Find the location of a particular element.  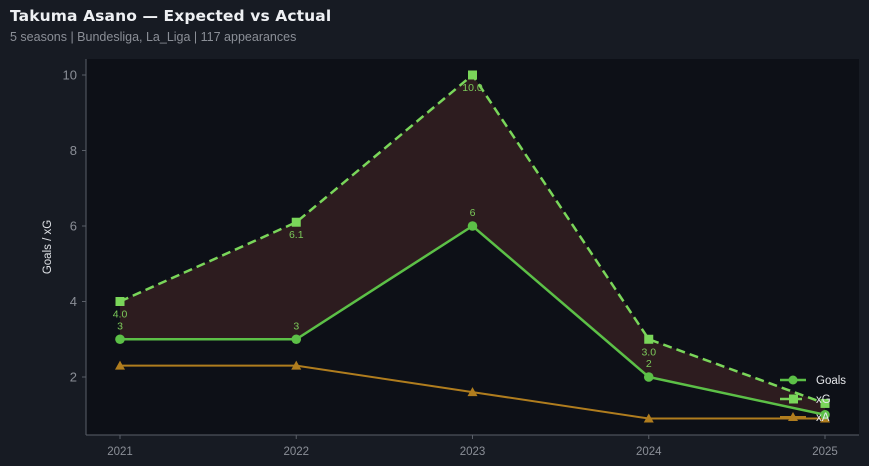

legend-xa-label: xA is located at coordinates (823, 418).